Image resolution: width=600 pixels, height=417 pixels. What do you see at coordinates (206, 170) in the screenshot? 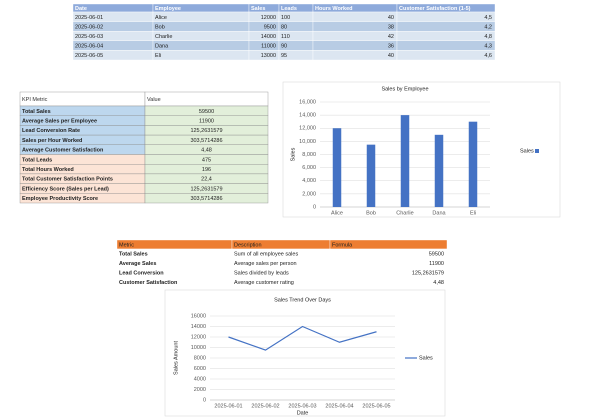
I see `cell-text: 196` at bounding box center [206, 170].